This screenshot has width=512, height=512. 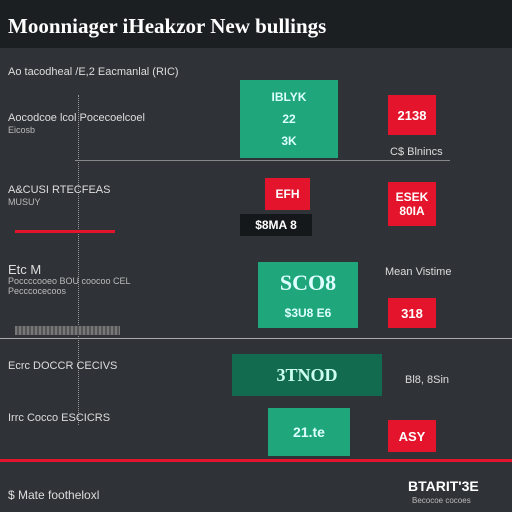 What do you see at coordinates (289, 97) in the screenshot?
I see `box-text: IBLYK` at bounding box center [289, 97].